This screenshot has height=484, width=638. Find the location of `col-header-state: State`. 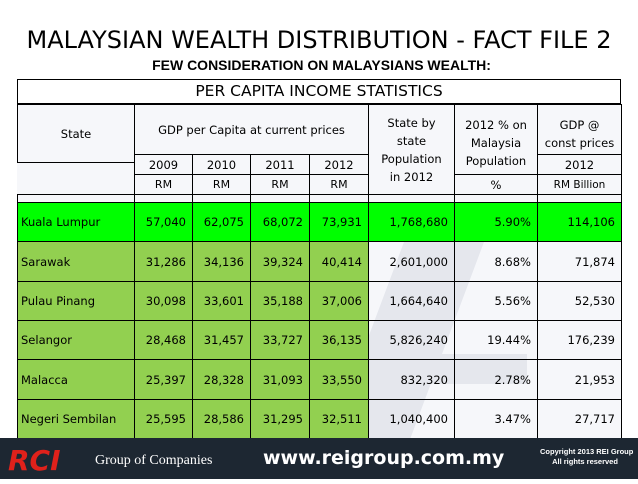

col-header-state: State is located at coordinates (76, 133).